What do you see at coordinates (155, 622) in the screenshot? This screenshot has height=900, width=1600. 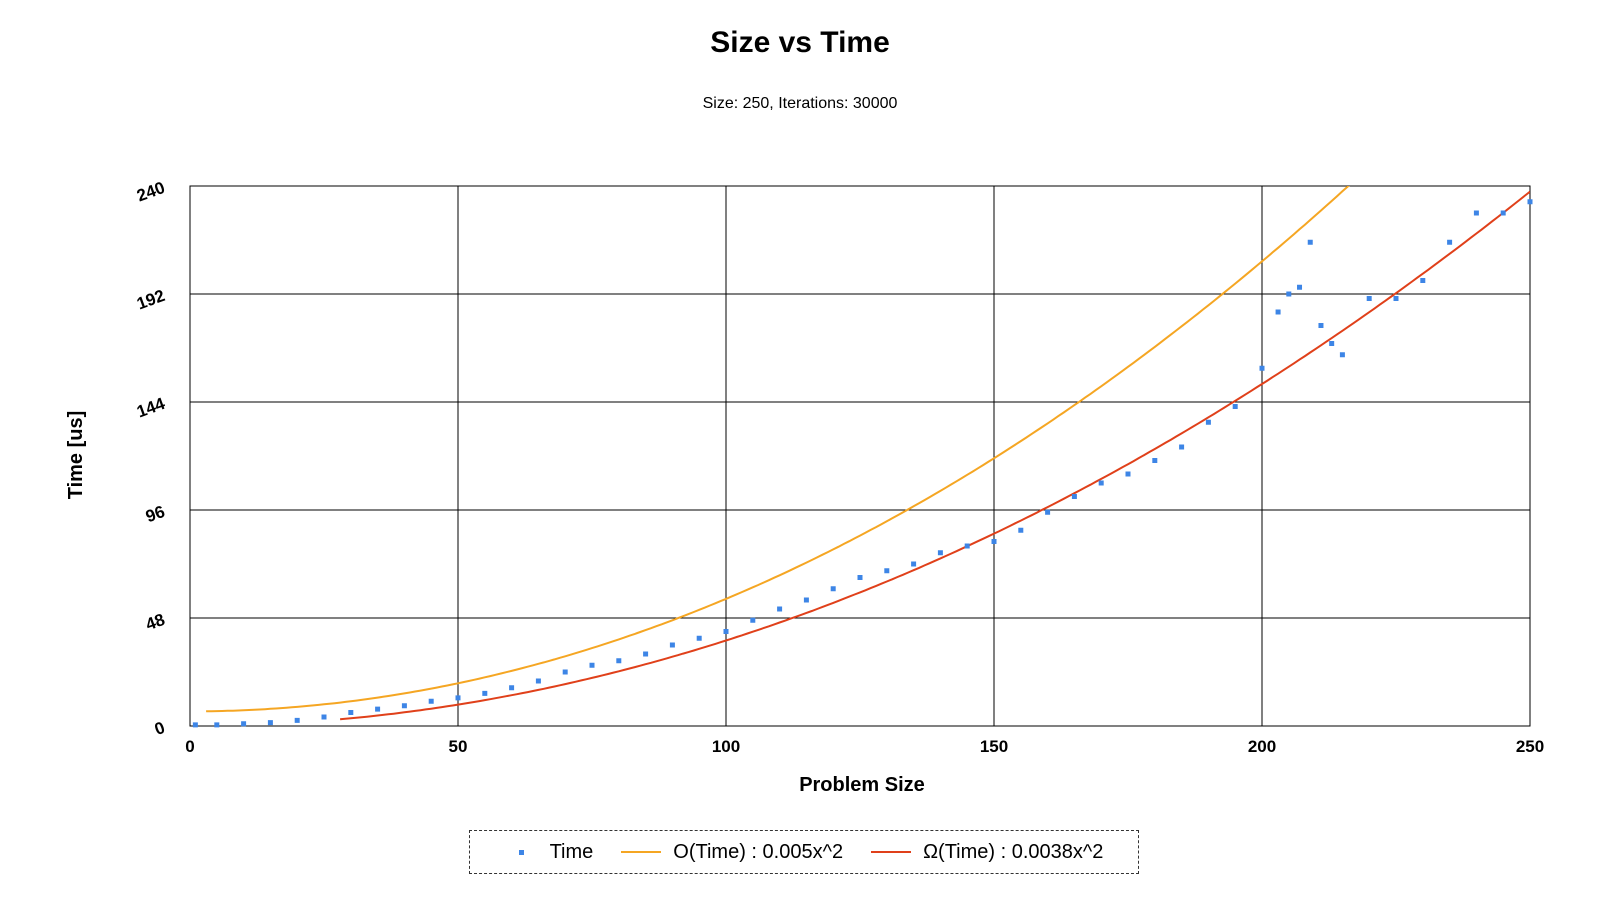 I see `y-tick-label: 48` at bounding box center [155, 622].